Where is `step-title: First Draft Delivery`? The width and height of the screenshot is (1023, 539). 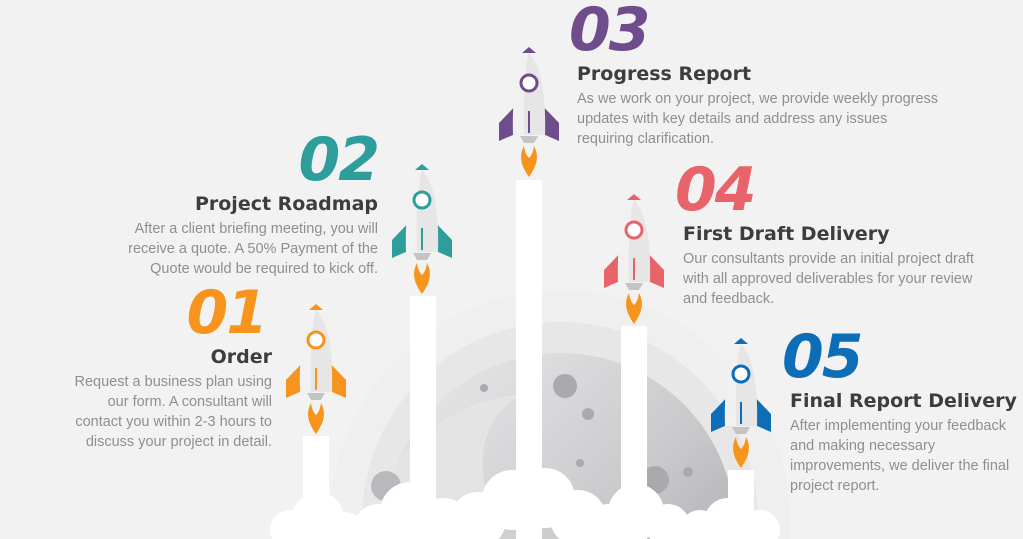
step-title: First Draft Delivery is located at coordinates (786, 234).